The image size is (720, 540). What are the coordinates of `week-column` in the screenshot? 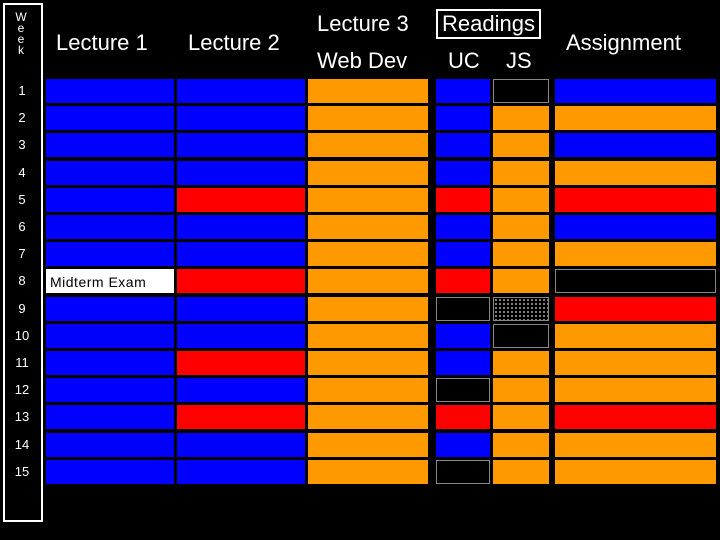 It's located at (23, 262).